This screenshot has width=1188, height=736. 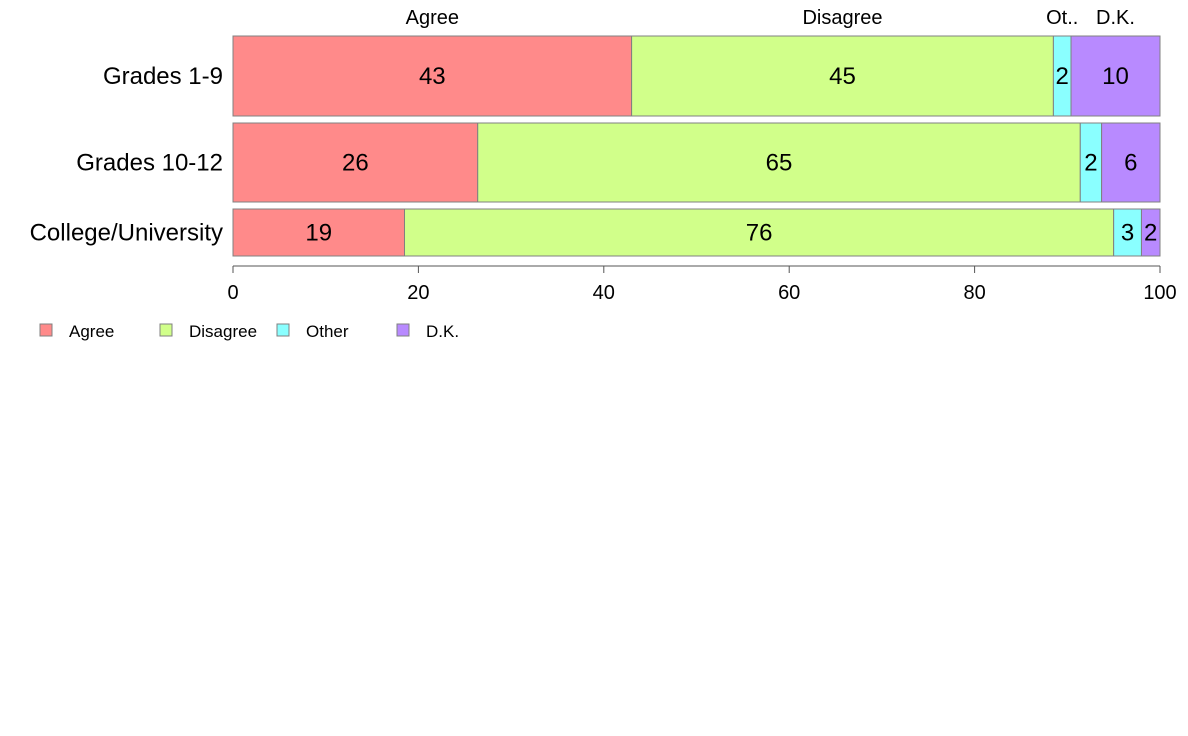 I want to click on bar-value-label: 26, so click(x=355, y=163).